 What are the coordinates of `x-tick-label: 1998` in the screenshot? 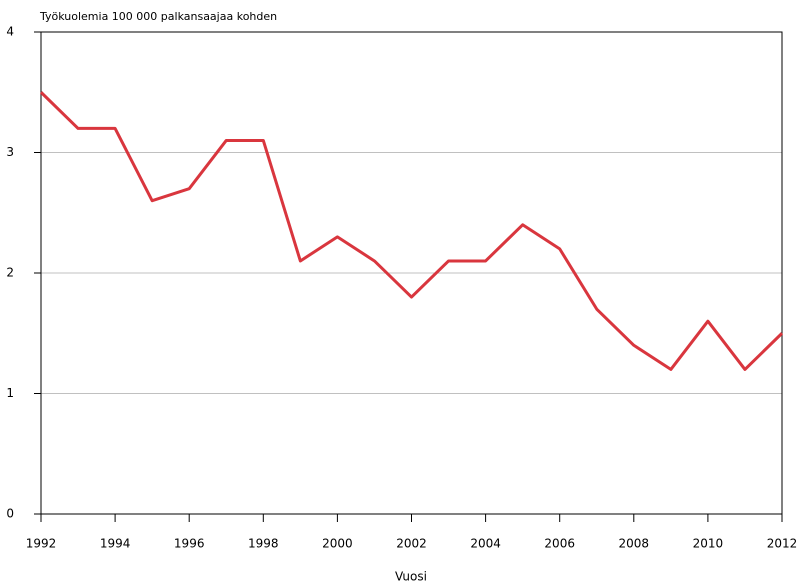 It's located at (263, 544).